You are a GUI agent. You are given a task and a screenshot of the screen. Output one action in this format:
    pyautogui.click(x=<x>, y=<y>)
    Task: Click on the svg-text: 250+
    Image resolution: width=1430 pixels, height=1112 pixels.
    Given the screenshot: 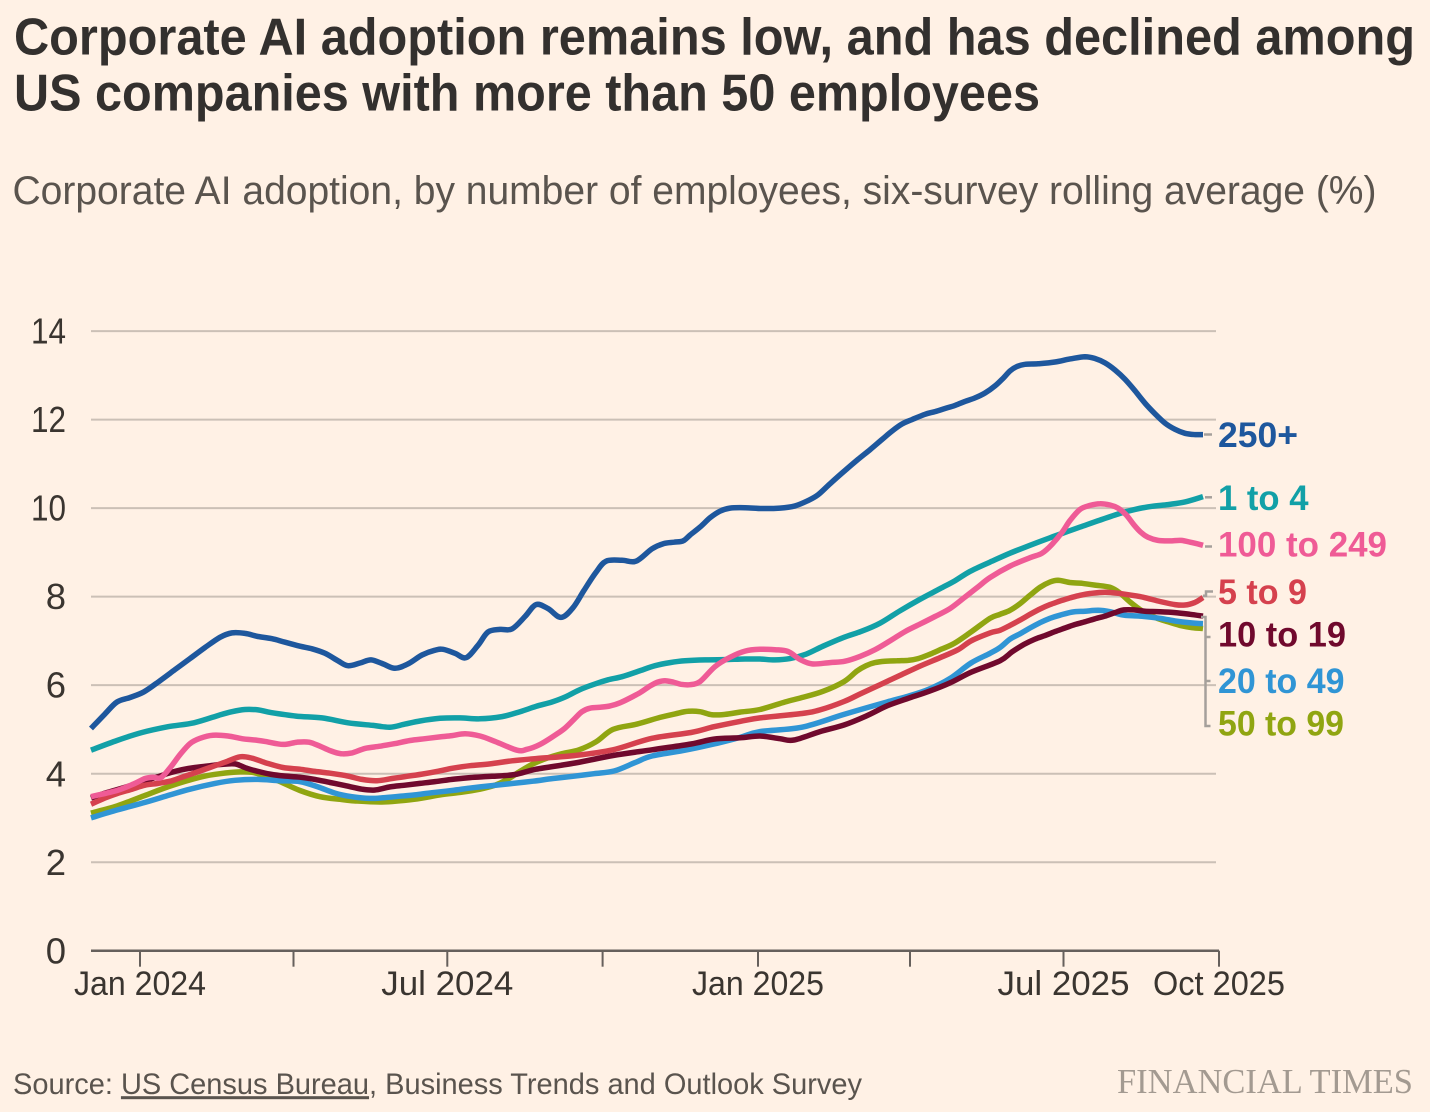 What is the action you would take?
    pyautogui.click(x=1258, y=435)
    